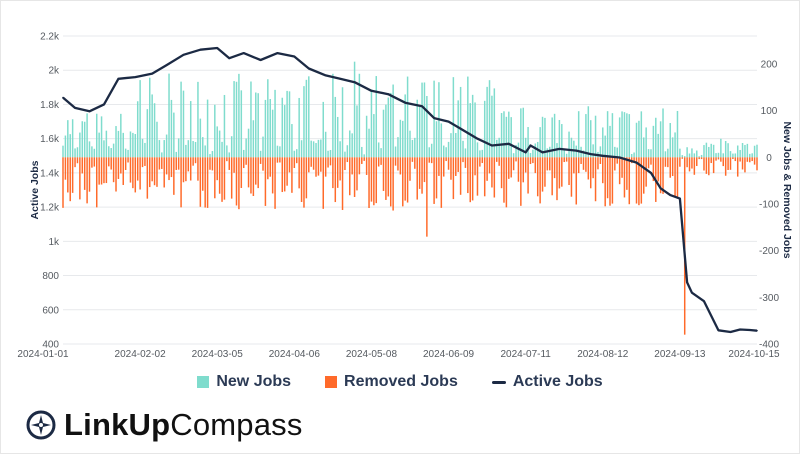  What do you see at coordinates (391, 382) in the screenshot?
I see `legend-item-removed-jobs: Removed Jobs` at bounding box center [391, 382].